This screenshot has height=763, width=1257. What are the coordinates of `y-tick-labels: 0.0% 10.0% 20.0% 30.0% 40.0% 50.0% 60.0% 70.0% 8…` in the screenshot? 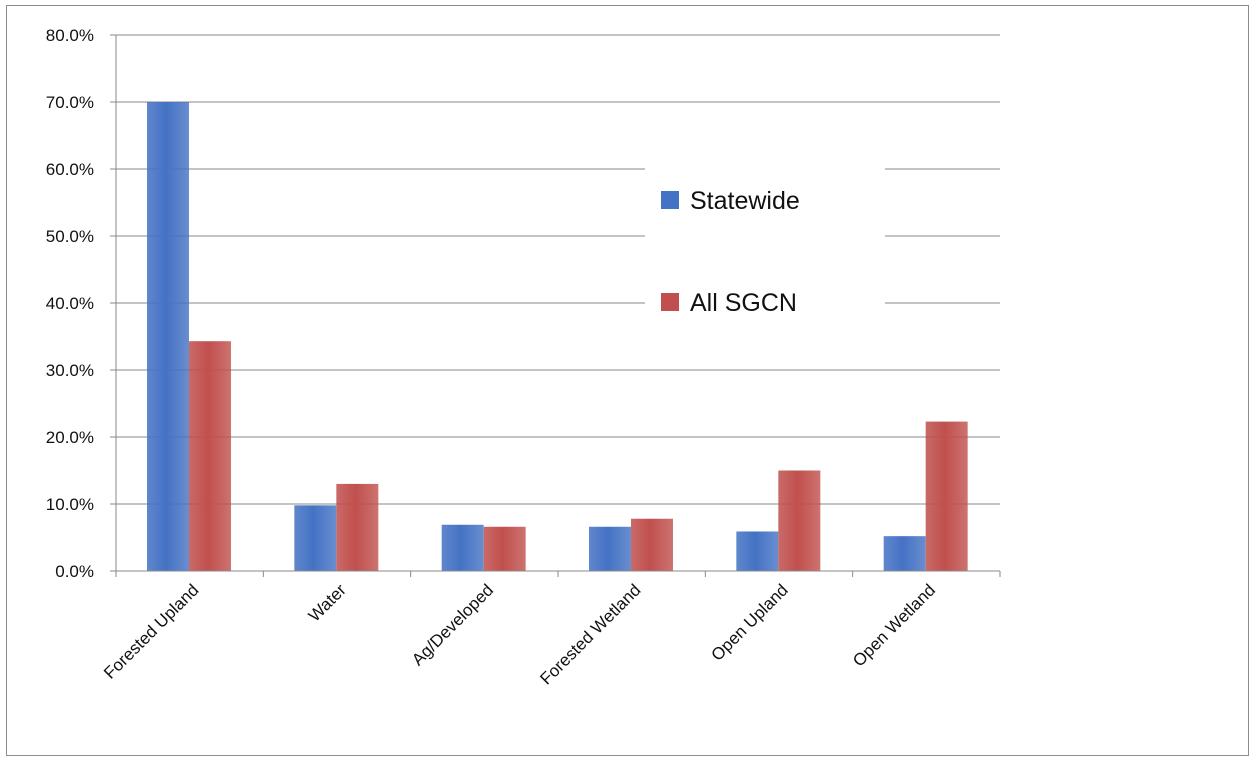 It's located at (70, 303).